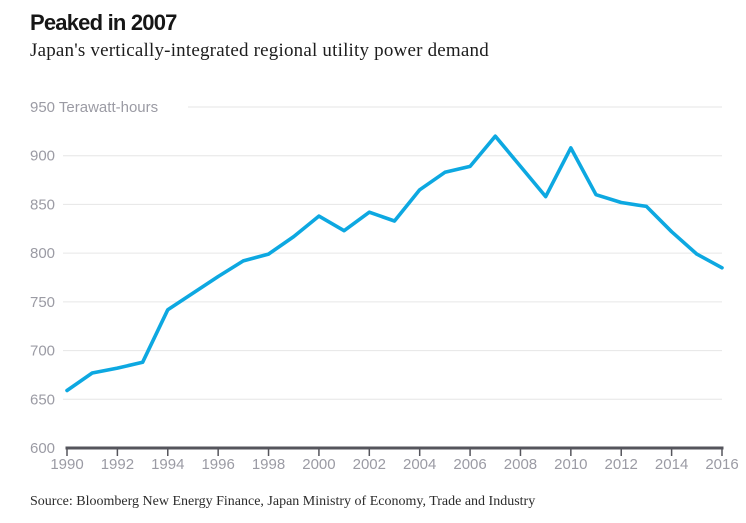  What do you see at coordinates (721, 464) in the screenshot?
I see `x-axis-tick-label: 2016` at bounding box center [721, 464].